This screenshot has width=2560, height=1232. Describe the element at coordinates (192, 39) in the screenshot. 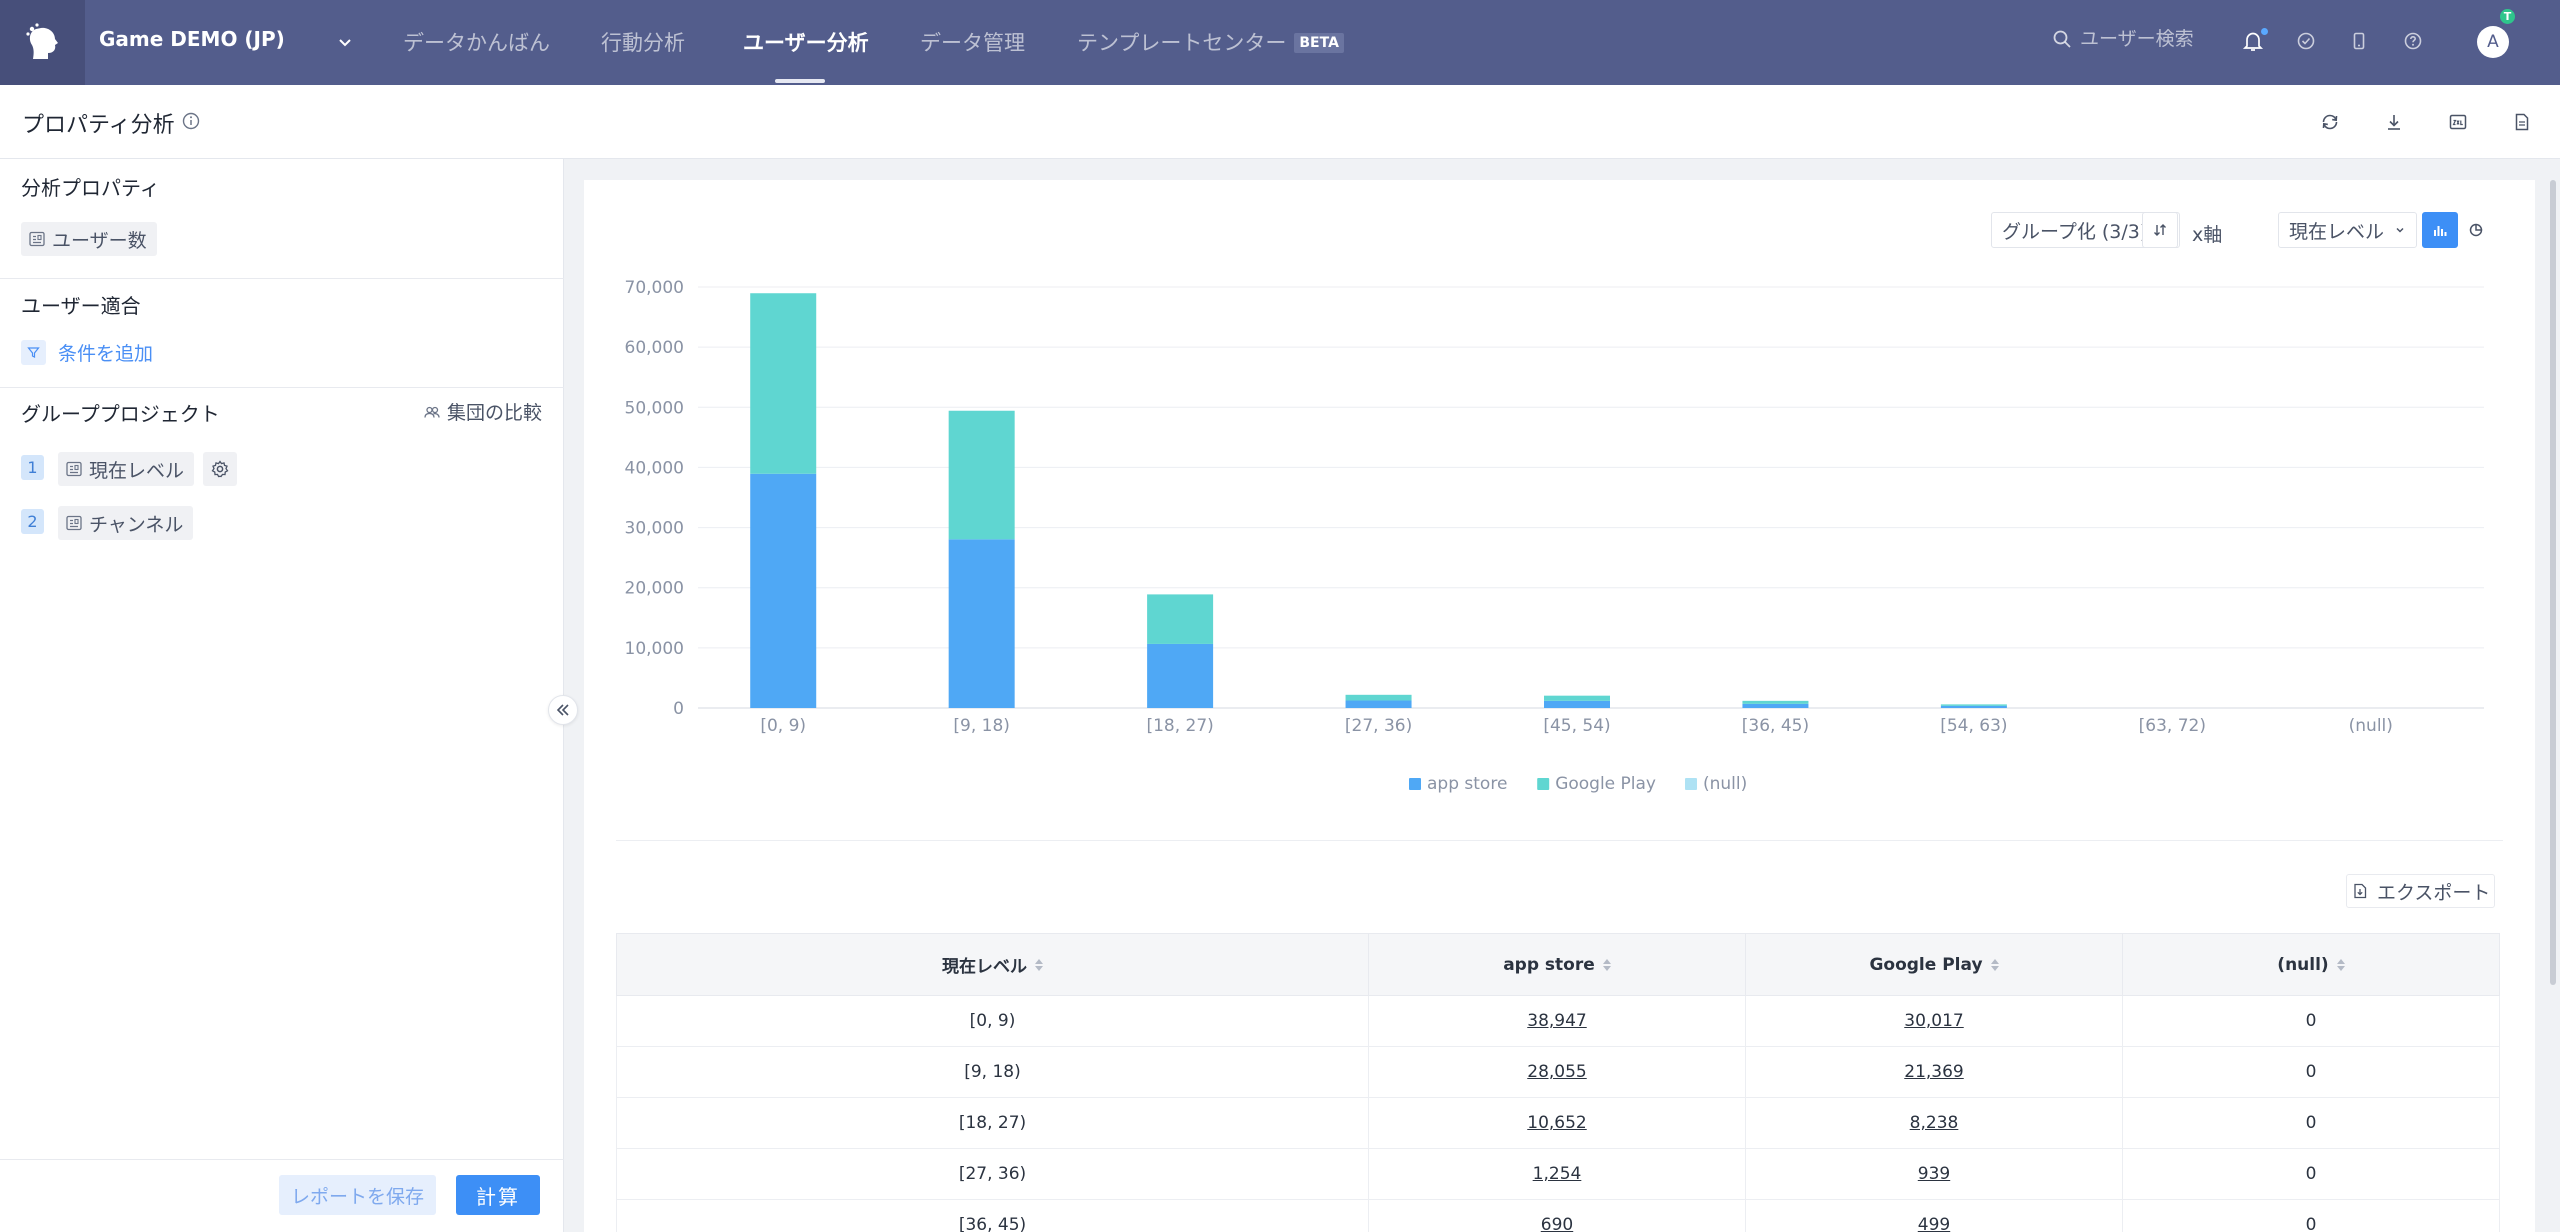

I see `project-name: Game DEMO (JP)` at that location.